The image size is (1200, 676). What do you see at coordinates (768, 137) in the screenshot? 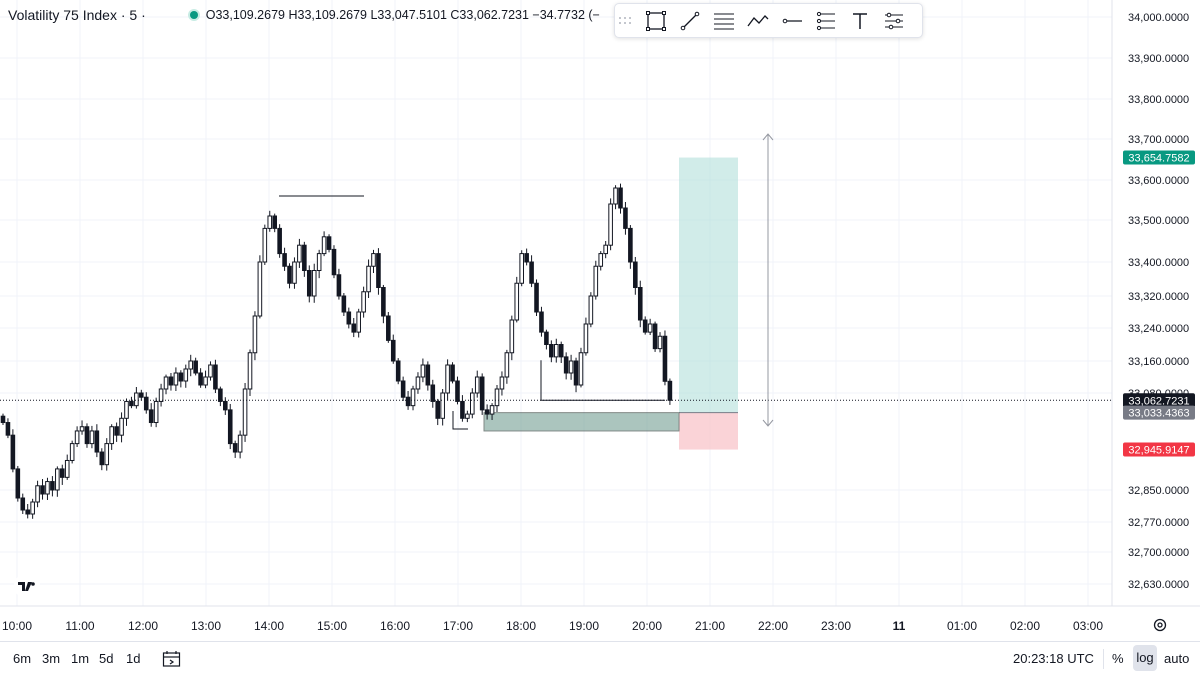
I see `arrow-head-up` at bounding box center [768, 137].